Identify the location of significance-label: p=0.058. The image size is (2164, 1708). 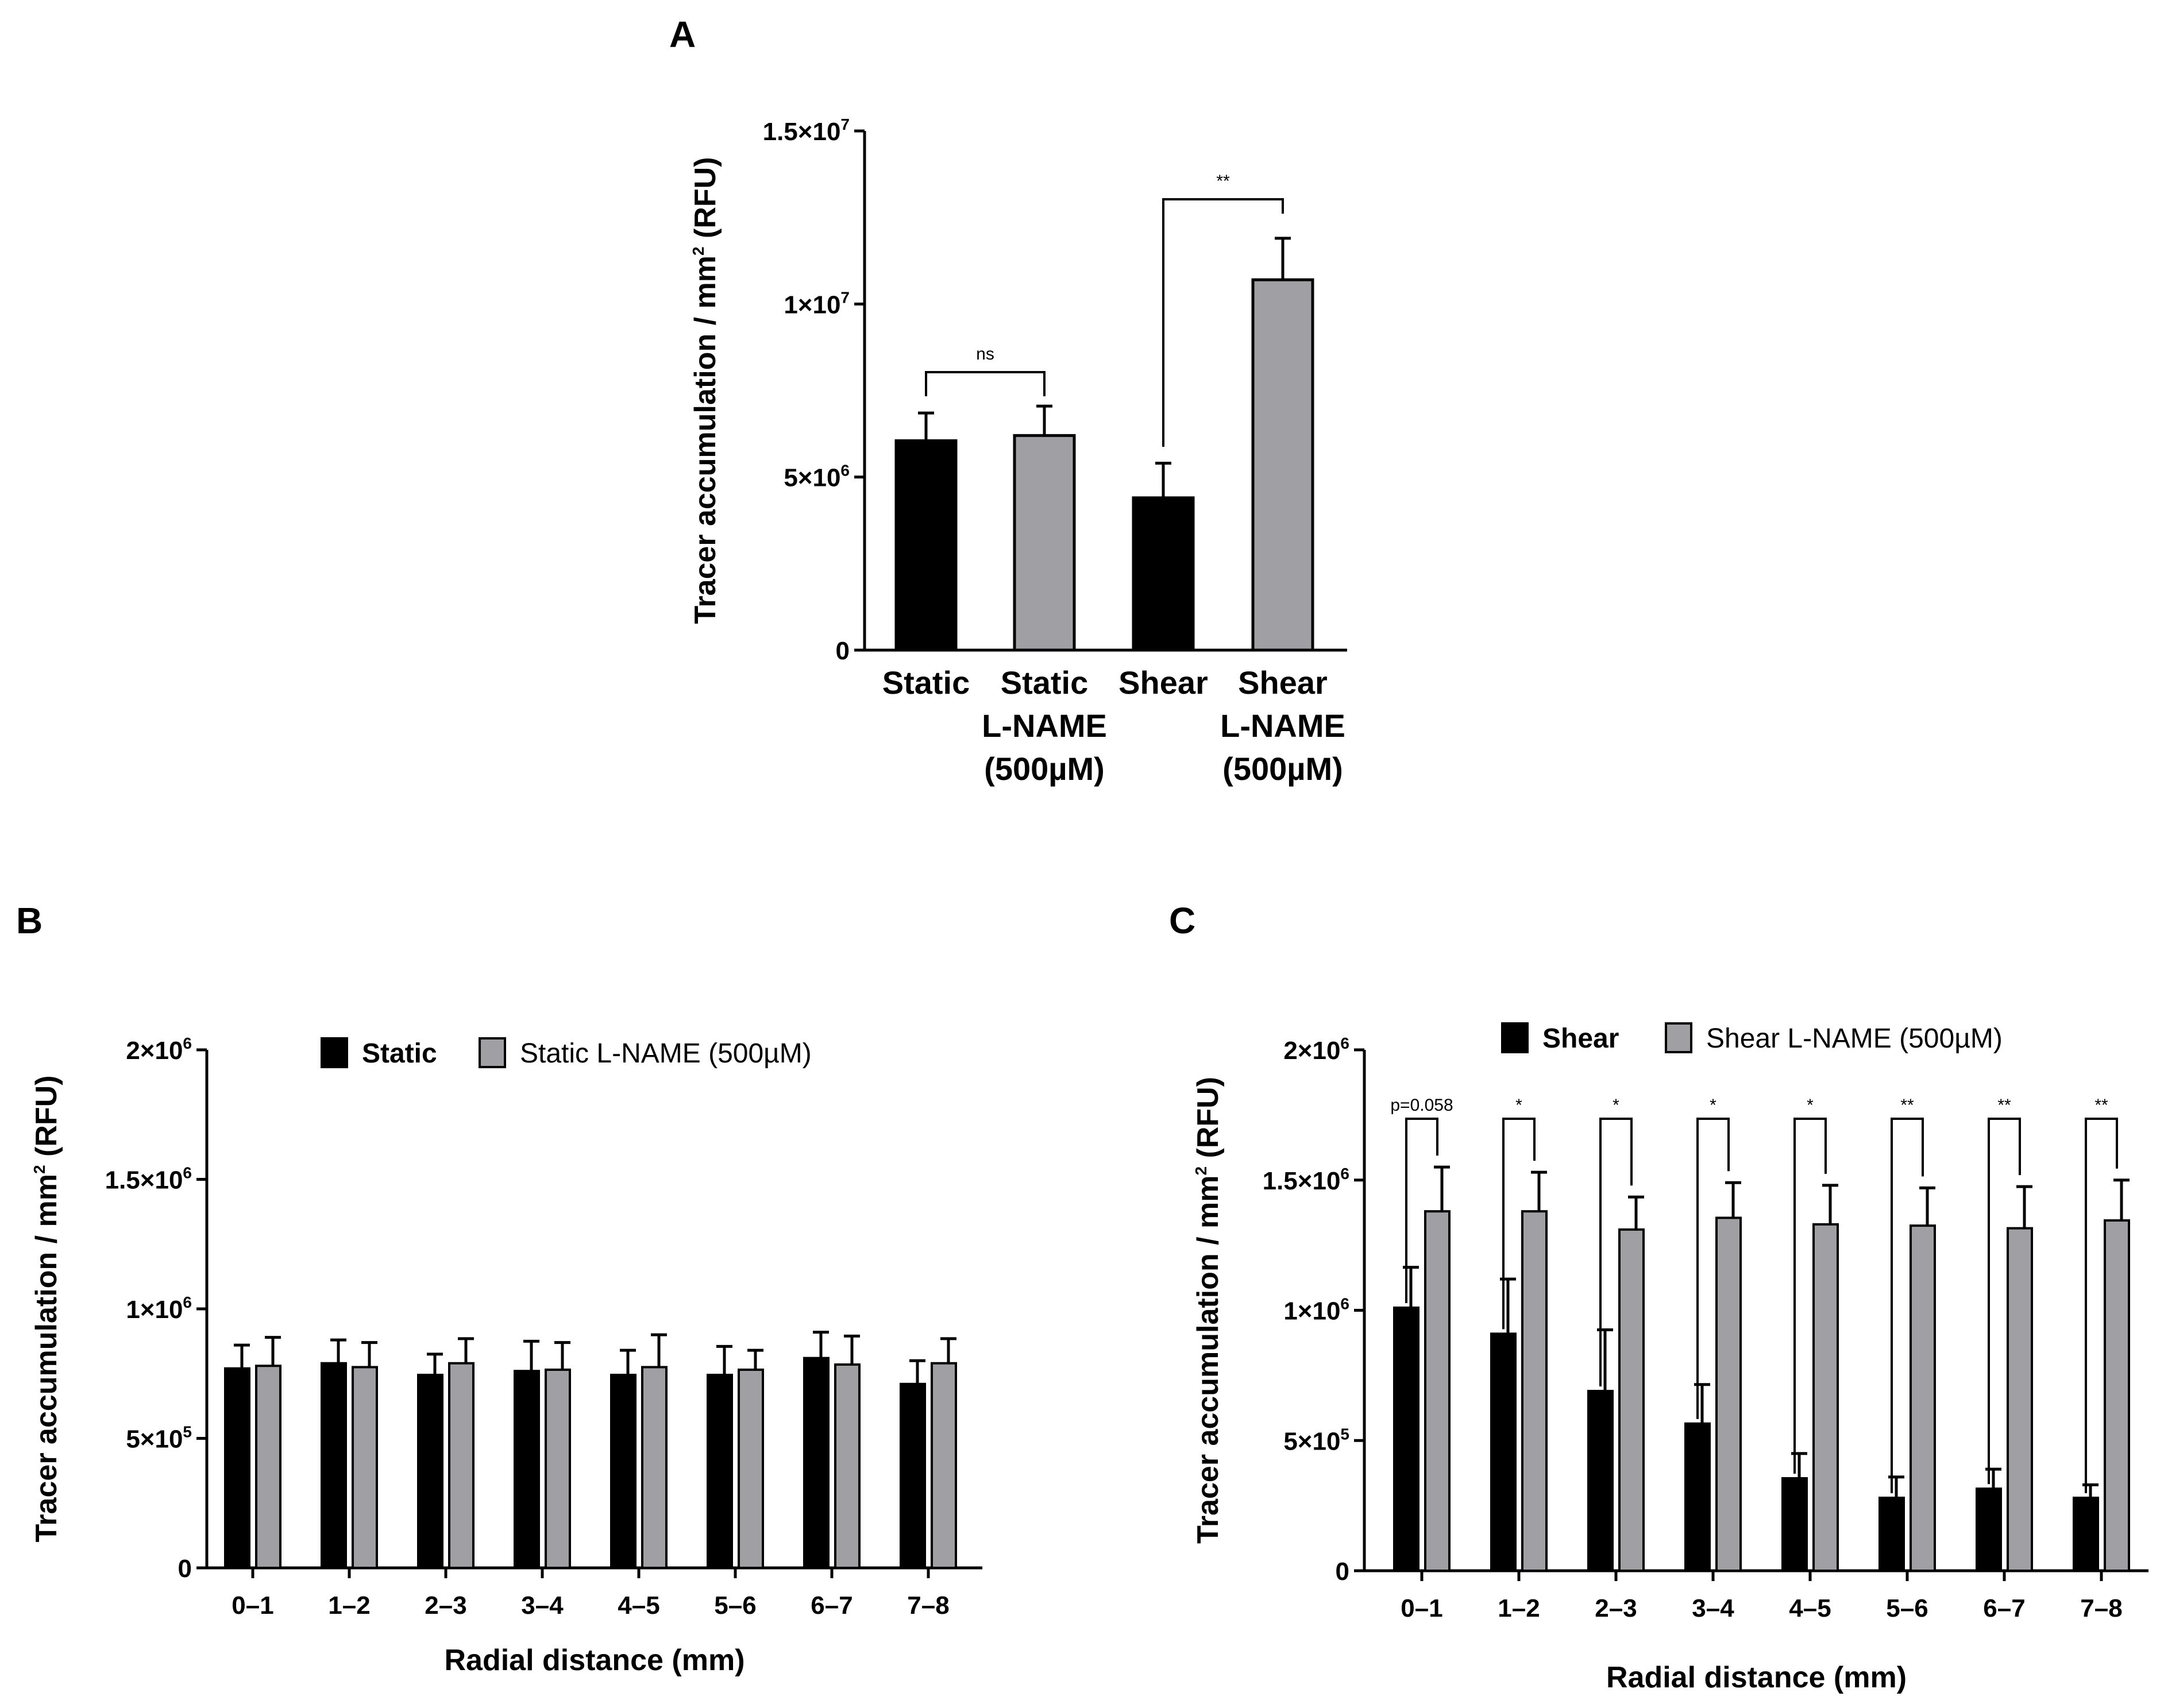
(1421, 1105).